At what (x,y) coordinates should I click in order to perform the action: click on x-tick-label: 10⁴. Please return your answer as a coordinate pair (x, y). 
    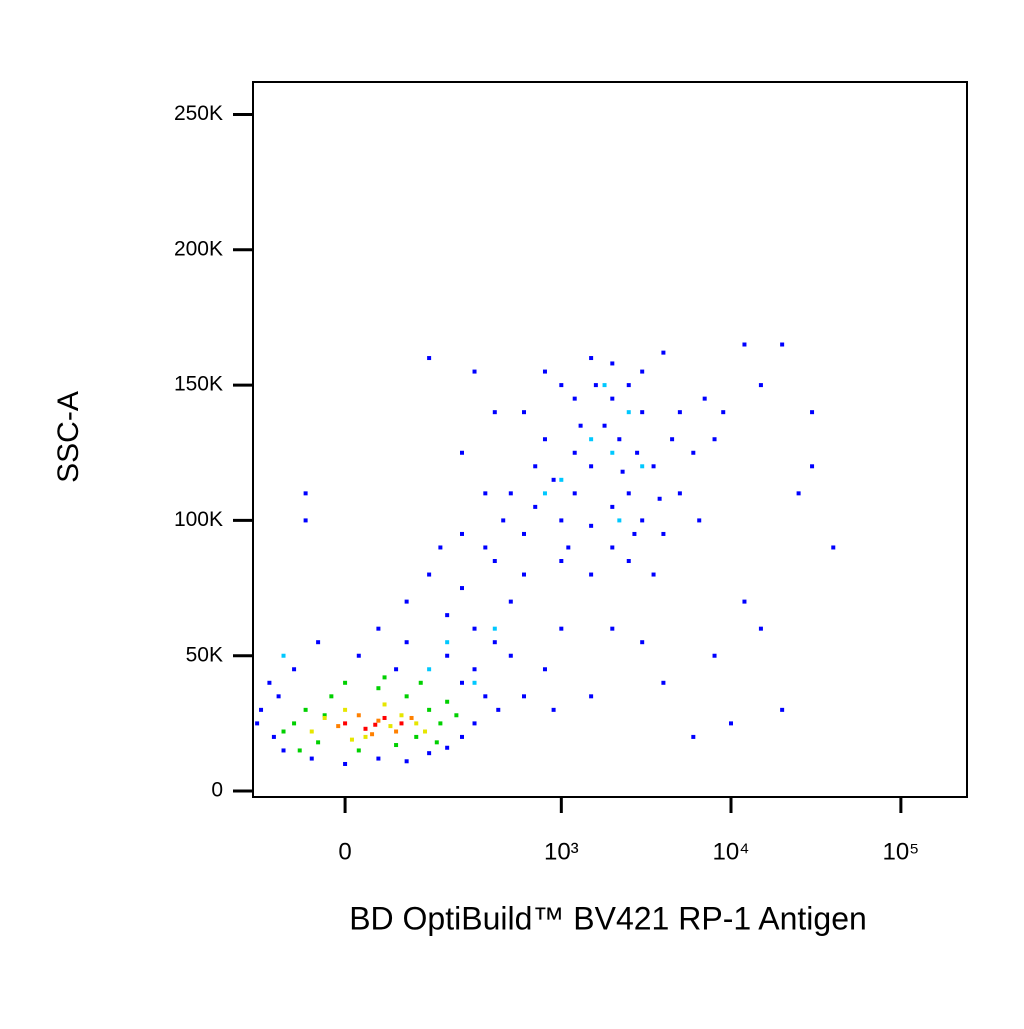
    Looking at the image, I should click on (730, 851).